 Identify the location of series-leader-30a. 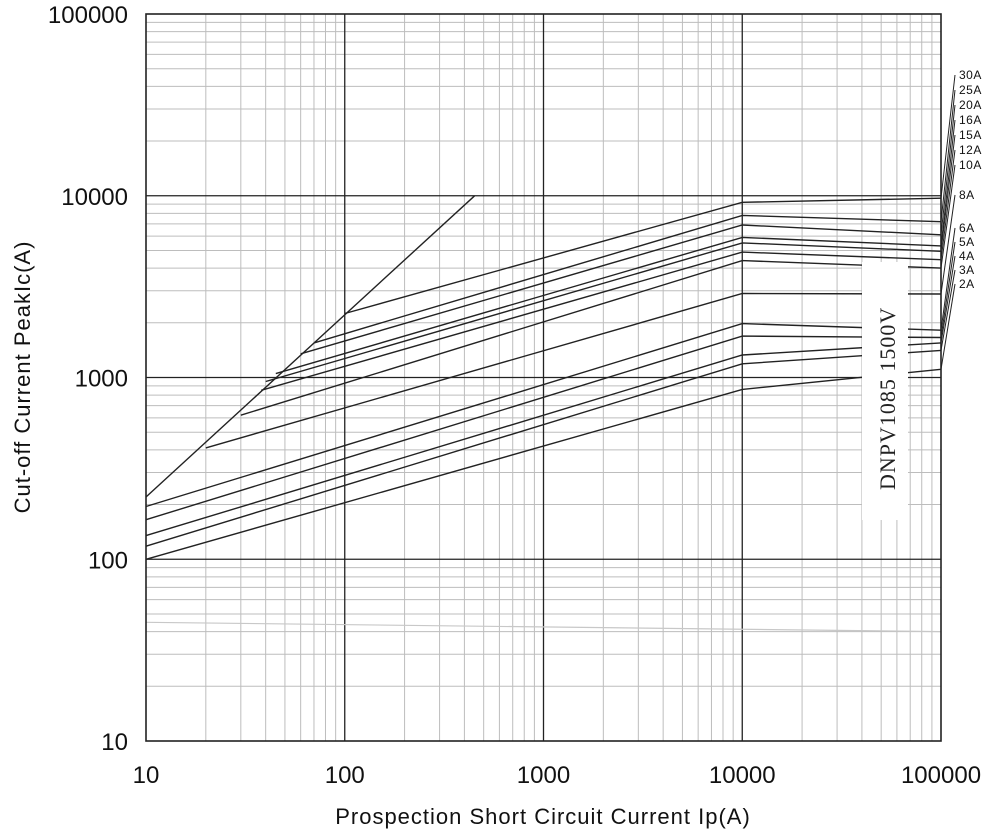
(948, 136).